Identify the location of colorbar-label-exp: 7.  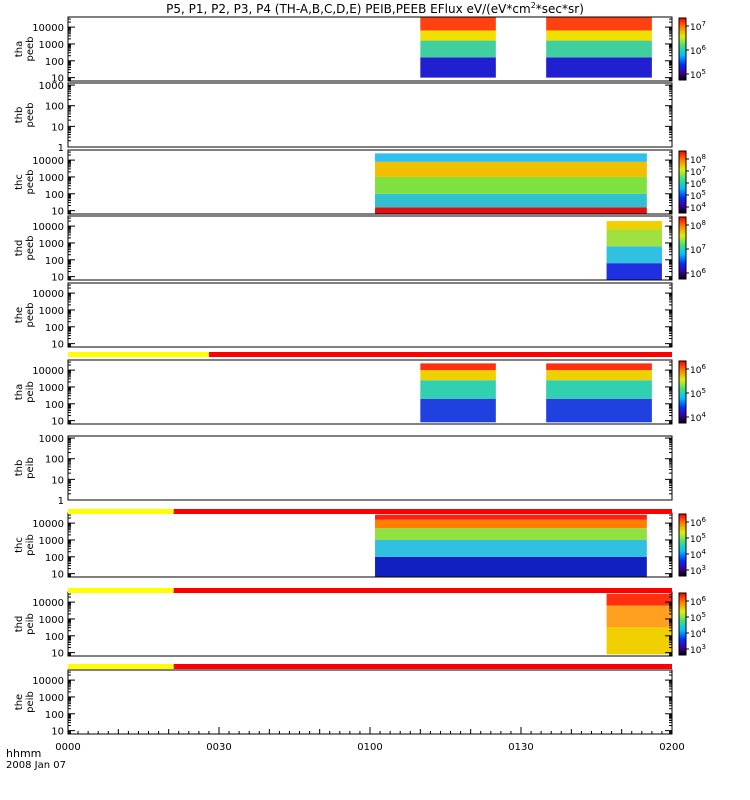
(703, 24).